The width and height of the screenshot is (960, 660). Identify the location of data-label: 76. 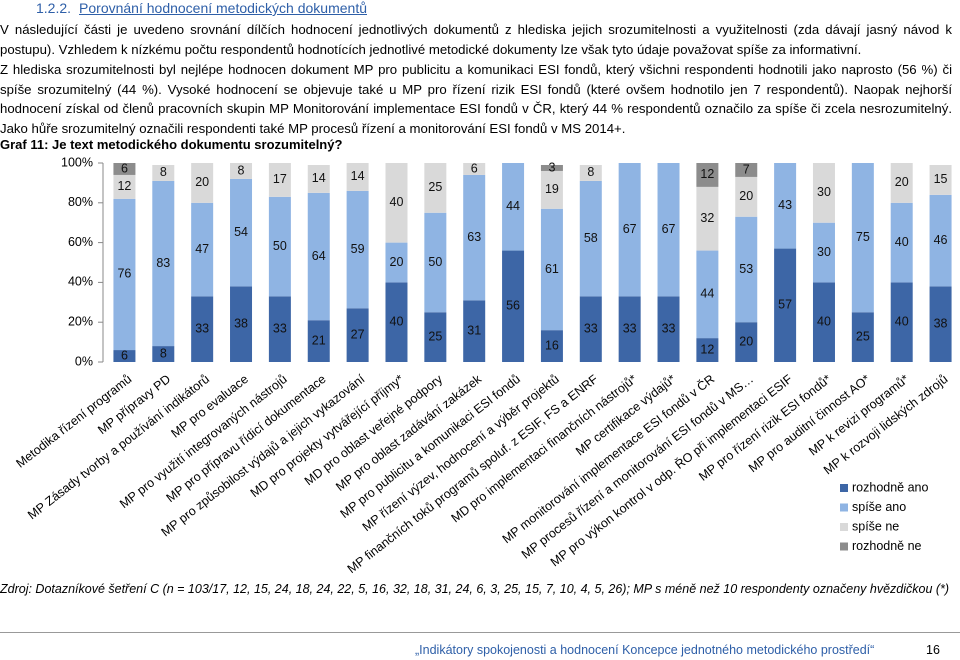
(124, 274).